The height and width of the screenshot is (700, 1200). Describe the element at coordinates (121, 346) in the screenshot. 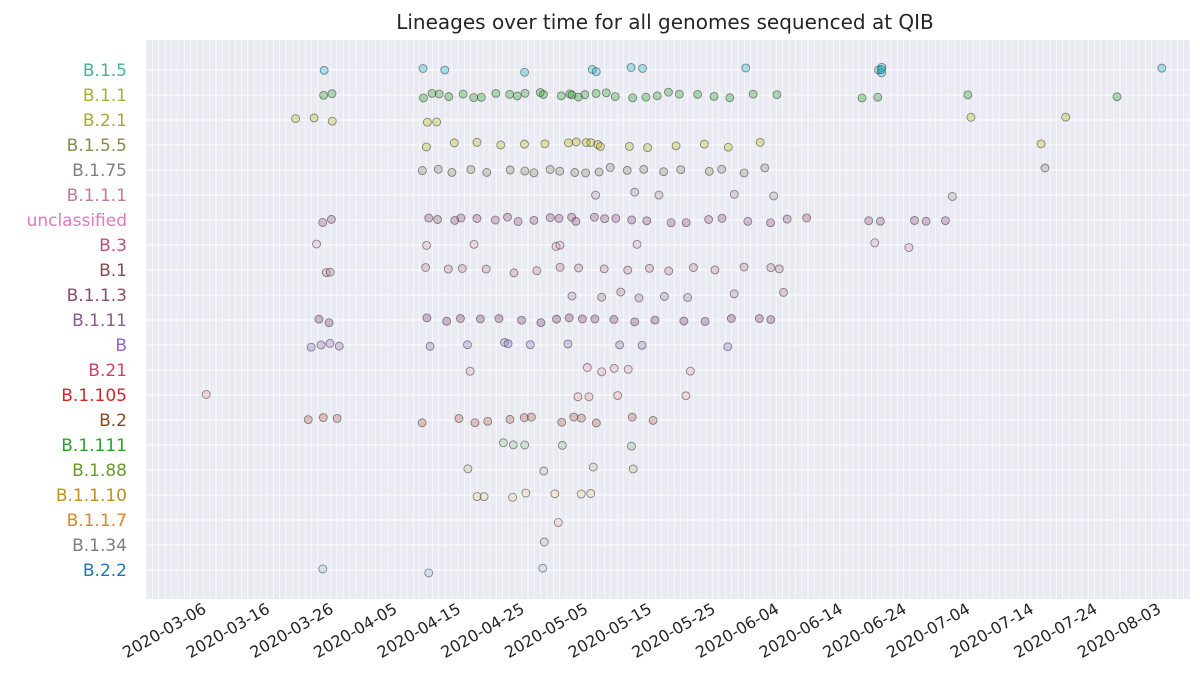

I see `y-tick-label: B` at that location.